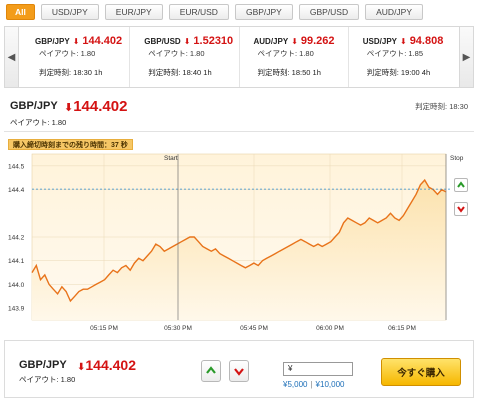  I want to click on chevron-left-icon: ◀, so click(11, 57).